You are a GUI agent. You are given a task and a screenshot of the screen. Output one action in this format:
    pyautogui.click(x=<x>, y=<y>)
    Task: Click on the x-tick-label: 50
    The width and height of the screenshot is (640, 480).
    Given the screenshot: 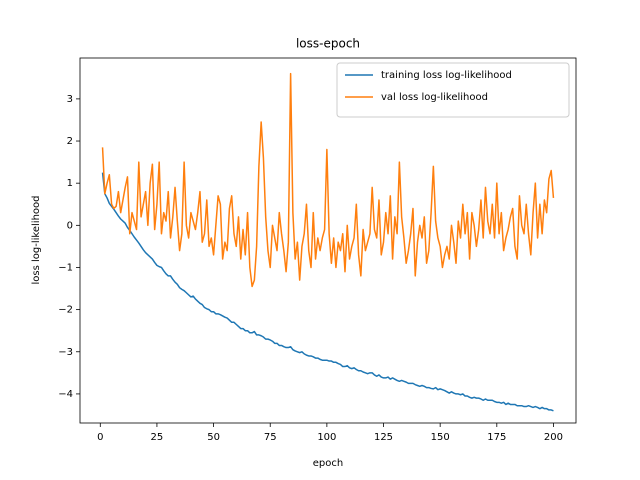 What is the action you would take?
    pyautogui.click(x=213, y=437)
    